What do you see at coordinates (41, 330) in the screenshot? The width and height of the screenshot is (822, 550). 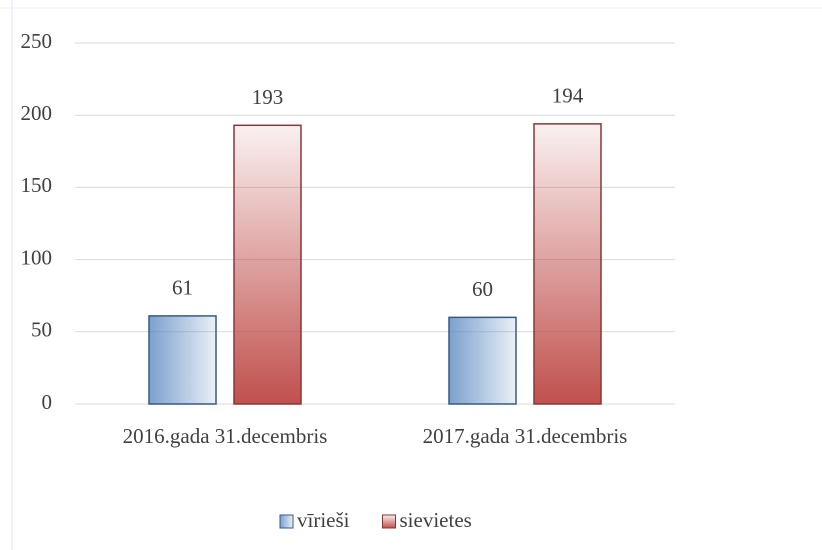 I see `y-tick-label: 50` at bounding box center [41, 330].